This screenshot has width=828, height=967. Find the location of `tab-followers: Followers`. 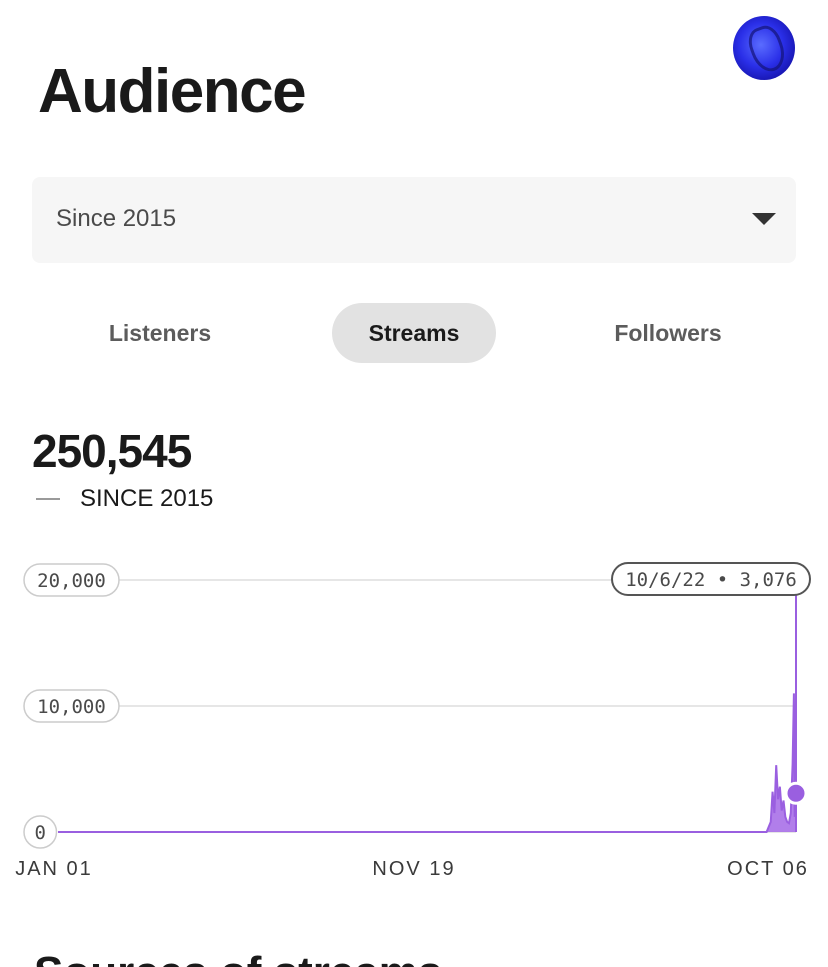

tab-followers: Followers is located at coordinates (668, 333).